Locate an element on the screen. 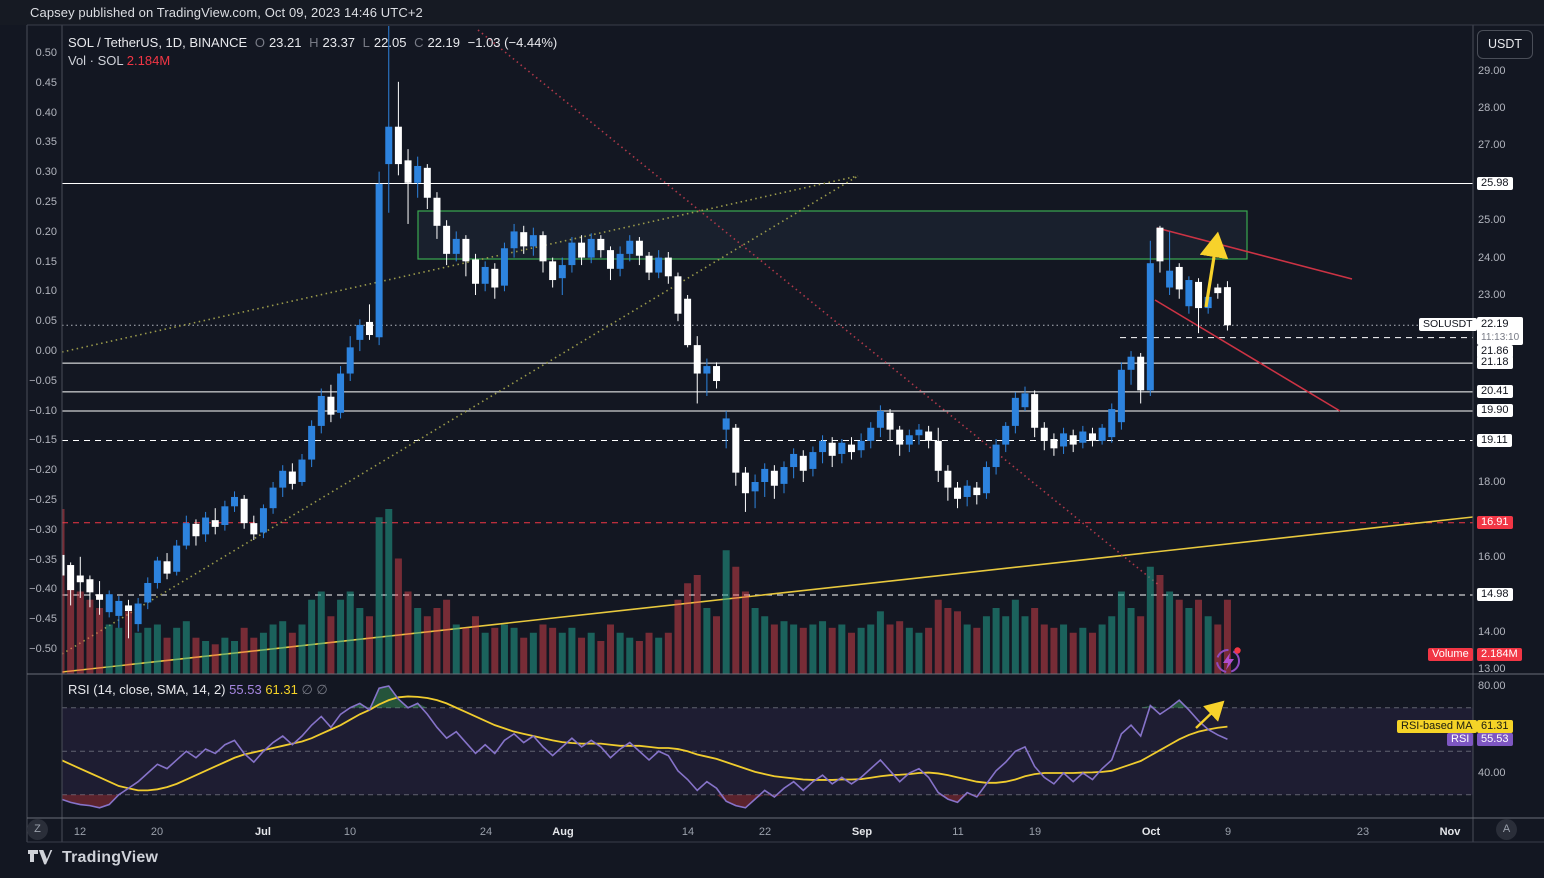 Image resolution: width=1544 pixels, height=878 pixels. right-axis-tick: 16.00 is located at coordinates (1492, 556).